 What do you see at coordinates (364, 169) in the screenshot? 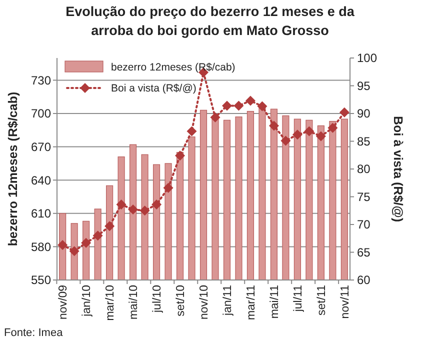
I see `y2-tick-label: 80` at bounding box center [364, 169].